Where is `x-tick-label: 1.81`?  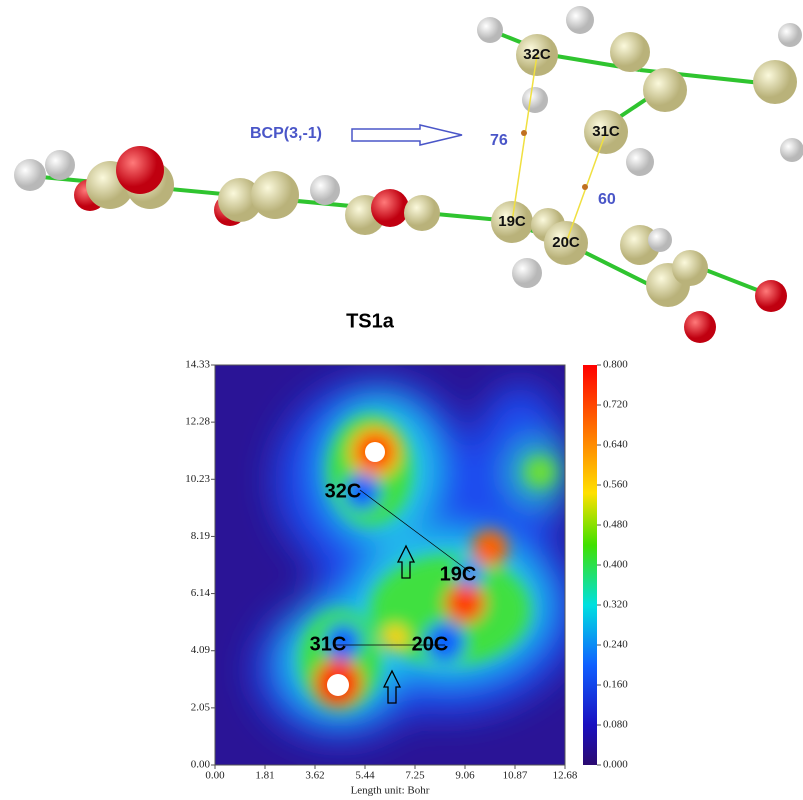 x-tick-label: 1.81 is located at coordinates (264, 776).